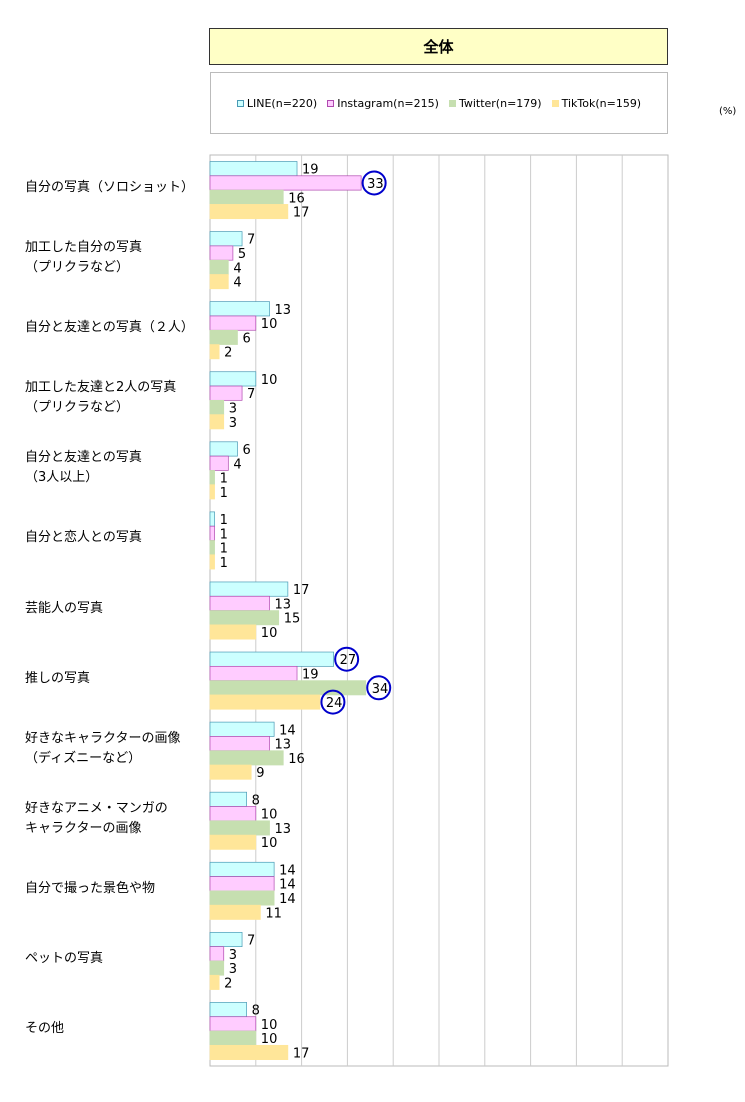 Image resolution: width=745 pixels, height=1102 pixels. What do you see at coordinates (103, 738) in the screenshot?
I see `category-label-line: 好きなキャラクターの画像` at bounding box center [103, 738].